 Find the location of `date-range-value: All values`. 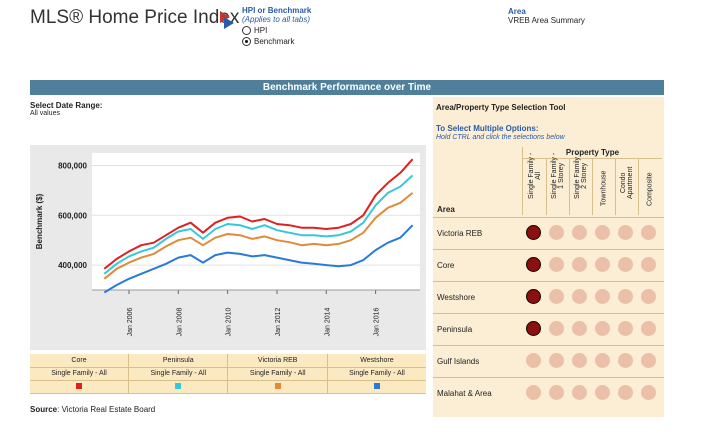

date-range-value: All values is located at coordinates (45, 113).